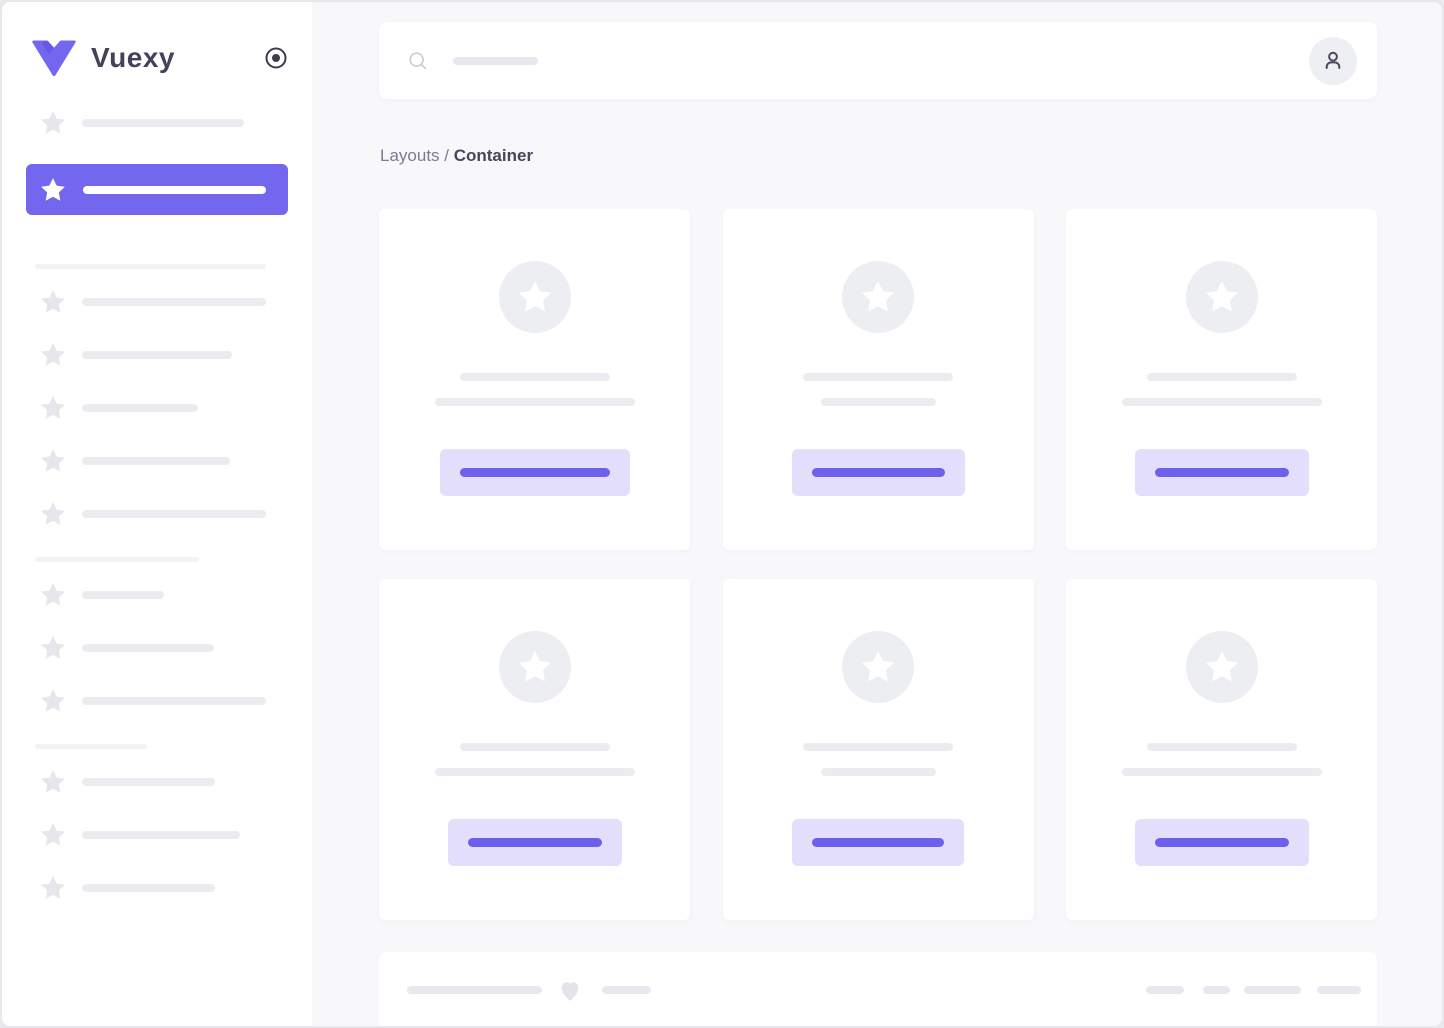 The height and width of the screenshot is (1028, 1444). Describe the element at coordinates (410, 155) in the screenshot. I see `breadcrumb-parent: Layouts` at that location.